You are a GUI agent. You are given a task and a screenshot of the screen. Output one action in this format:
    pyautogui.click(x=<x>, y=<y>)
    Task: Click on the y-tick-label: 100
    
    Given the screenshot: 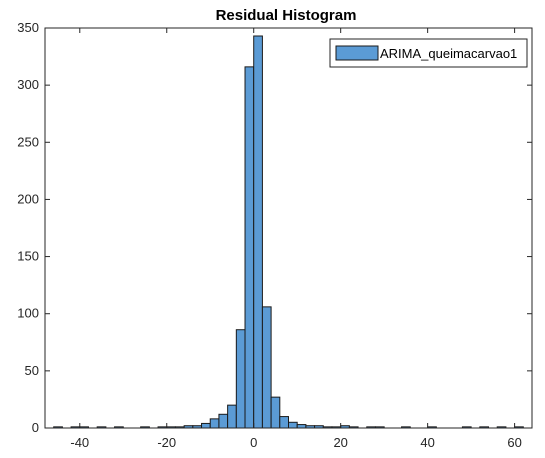 What is the action you would take?
    pyautogui.click(x=28, y=313)
    